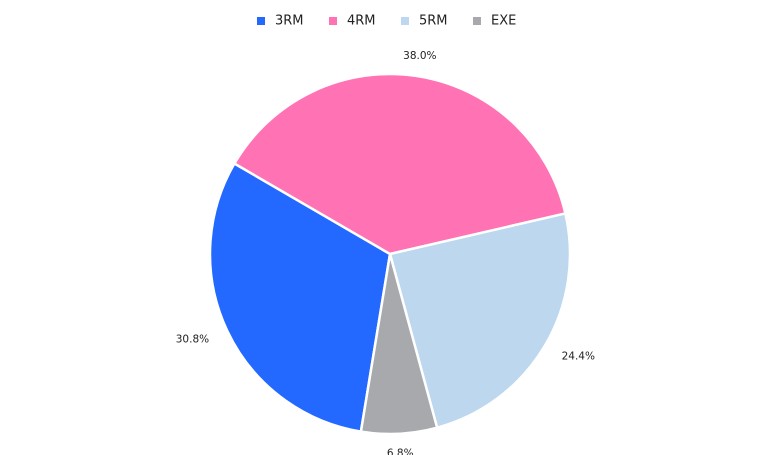  What do you see at coordinates (289, 21) in the screenshot?
I see `legend-label: 3RM` at bounding box center [289, 21].